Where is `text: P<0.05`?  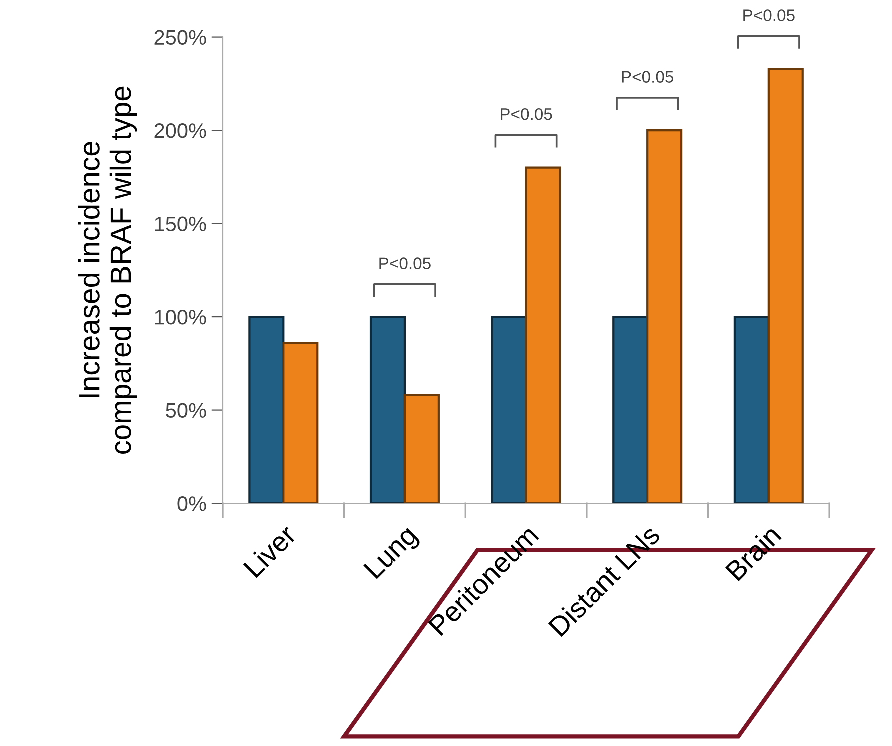 text: P<0.05 is located at coordinates (769, 16).